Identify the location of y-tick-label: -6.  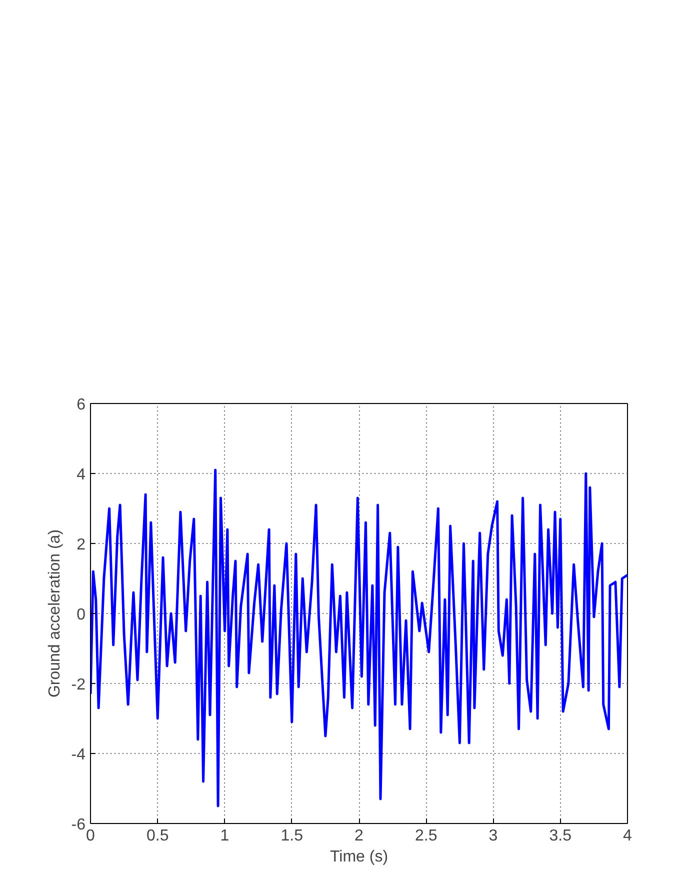
(78, 825).